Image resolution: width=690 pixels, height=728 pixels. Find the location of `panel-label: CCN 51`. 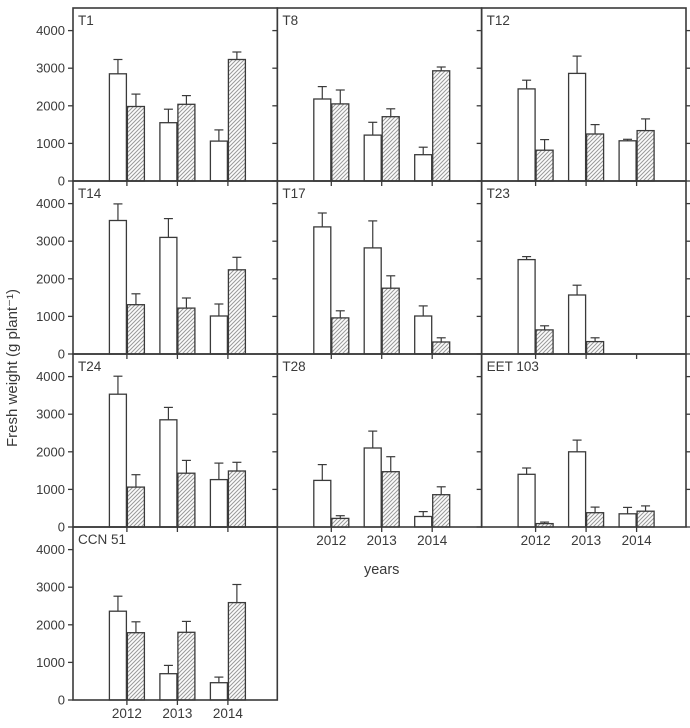

panel-label: CCN 51 is located at coordinates (102, 539).